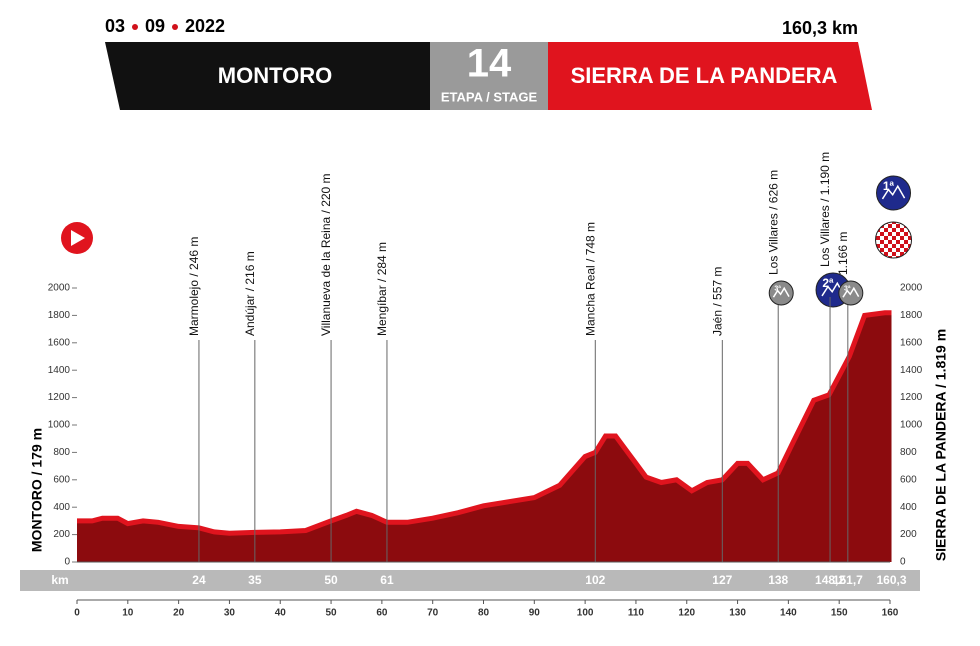 This screenshot has width=980, height=646. I want to click on x-tick-label: 50, so click(332, 613).